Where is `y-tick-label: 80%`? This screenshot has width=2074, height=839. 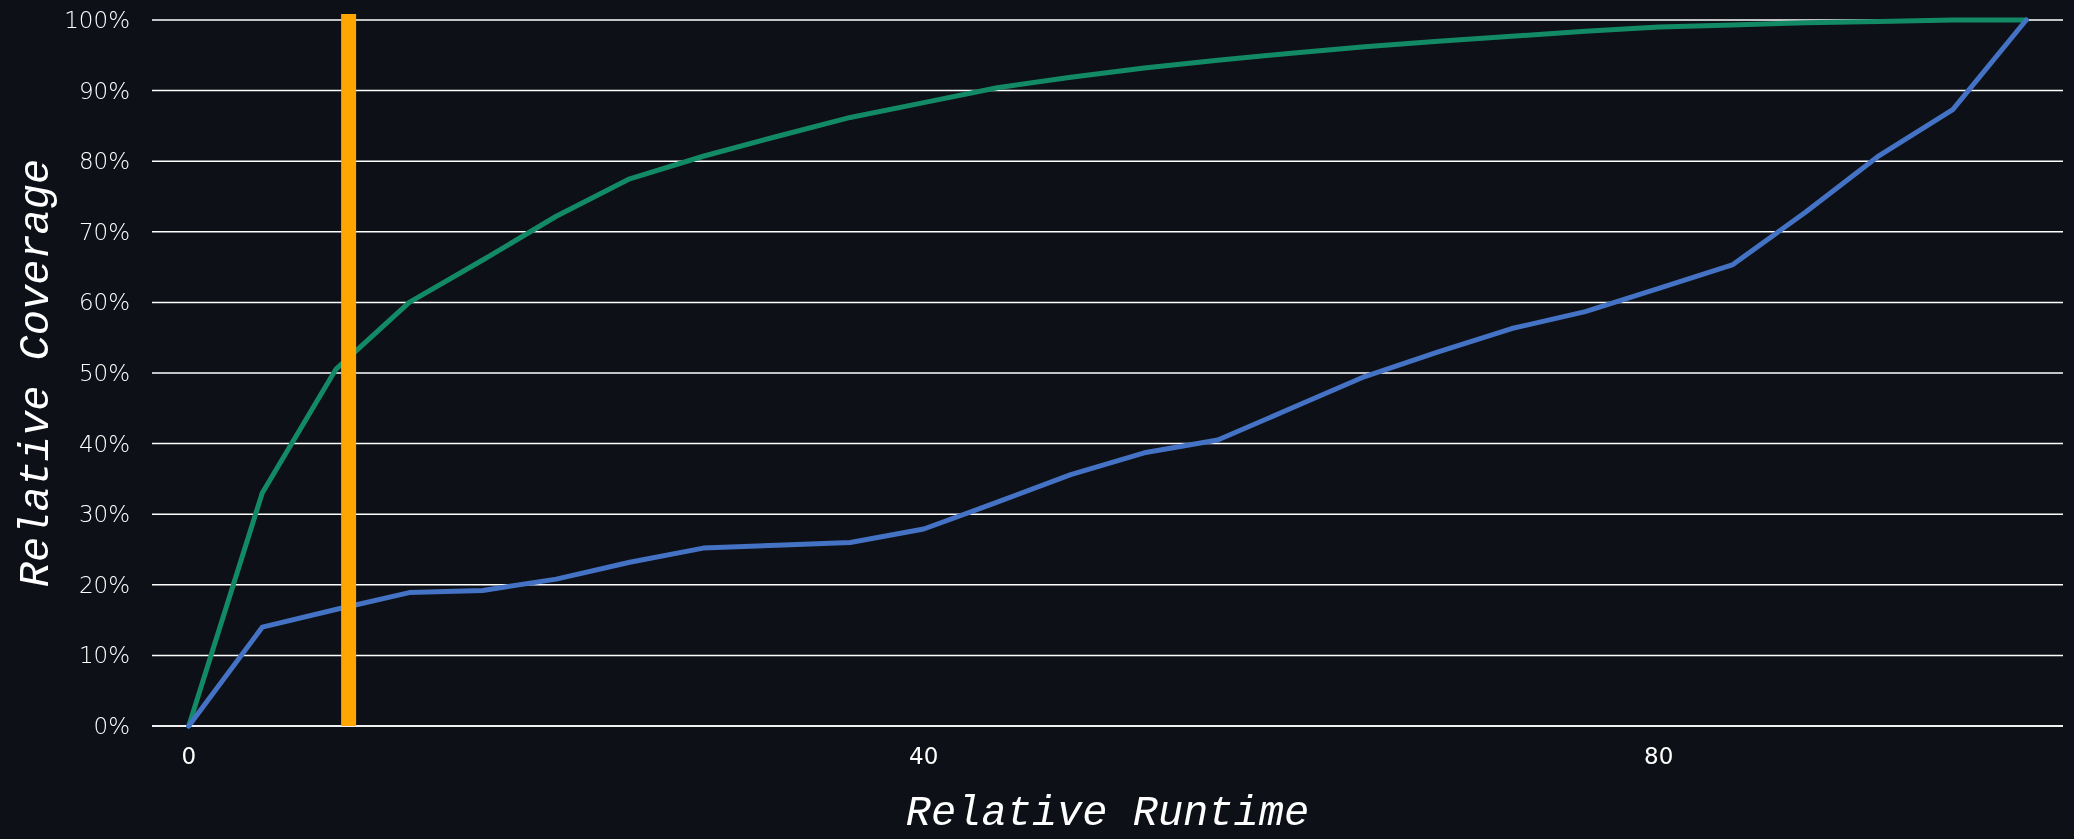 y-tick-label: 80% is located at coordinates (104, 161).